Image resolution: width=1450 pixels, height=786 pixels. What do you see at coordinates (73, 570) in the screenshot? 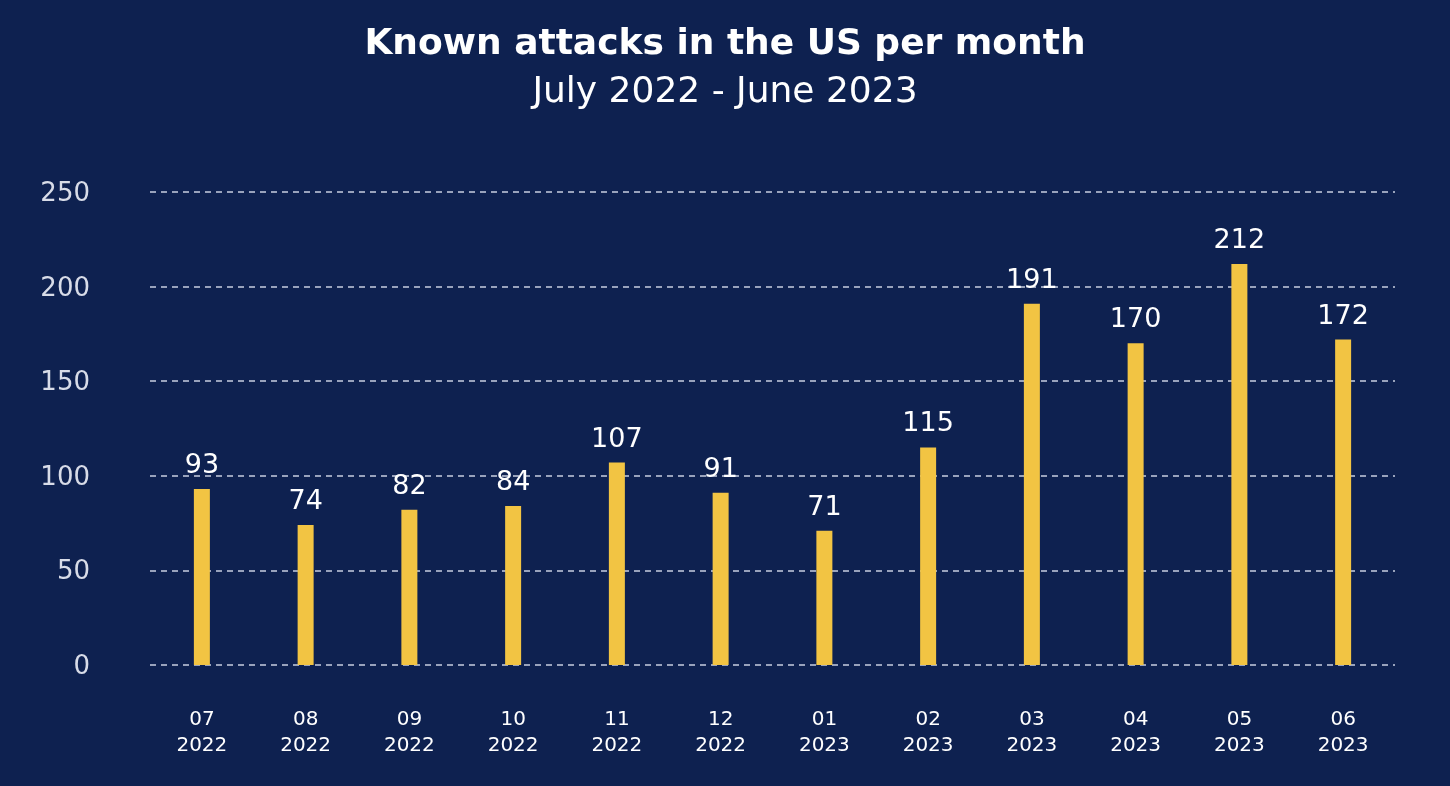
I see `y-tick-label: 50` at bounding box center [73, 570].